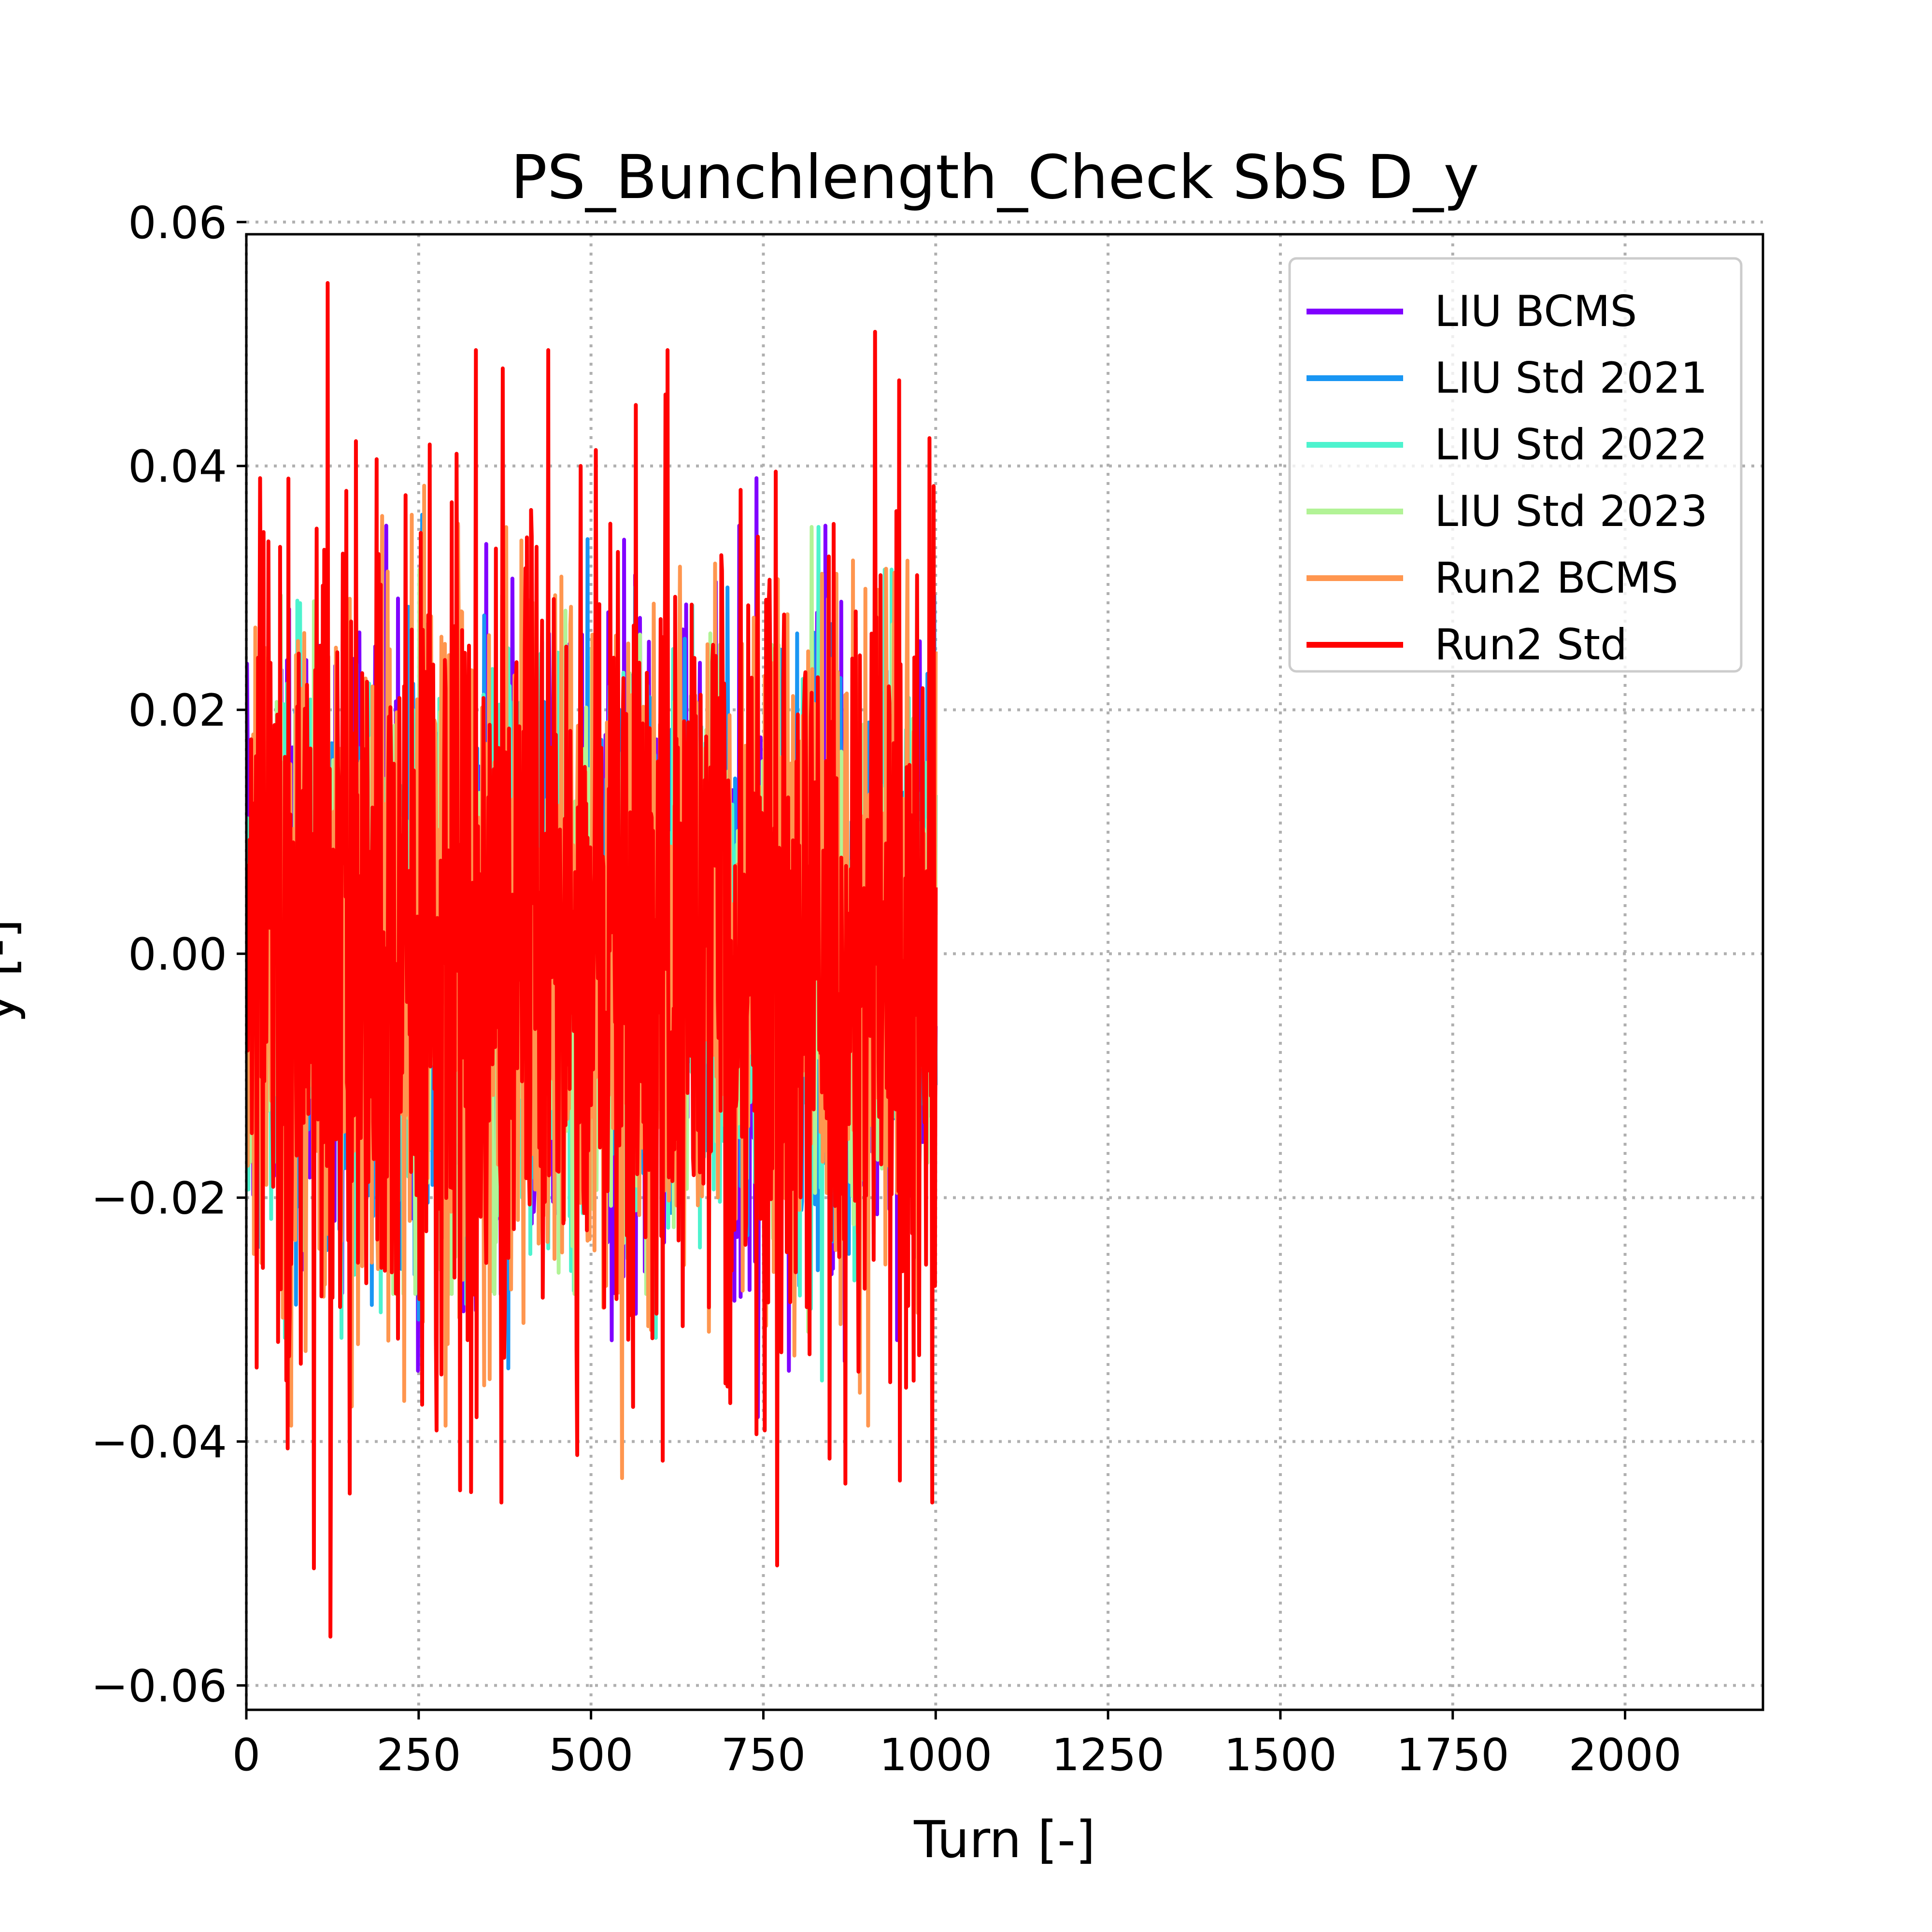  I want to click on legend-label: LIU Std 2021, so click(1571, 378).